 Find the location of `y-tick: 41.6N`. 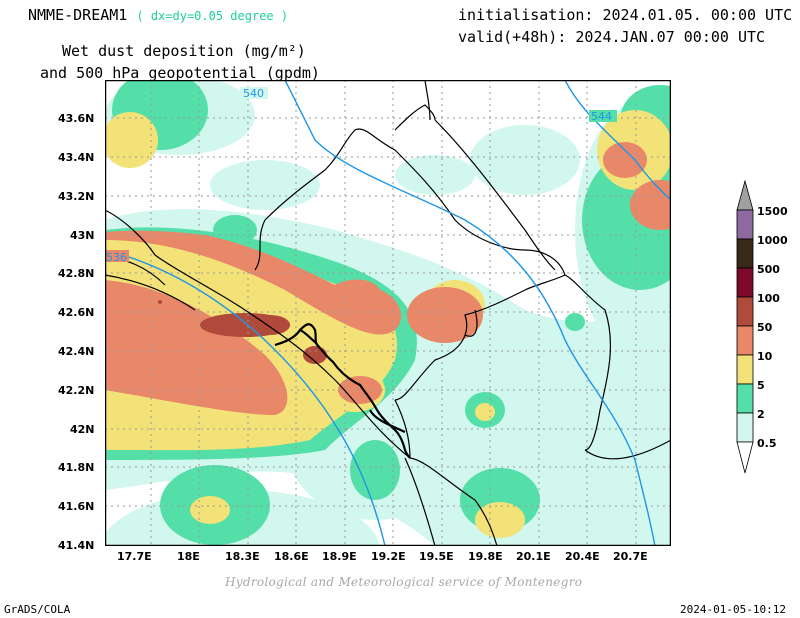

y-tick: 41.6N is located at coordinates (76, 506).